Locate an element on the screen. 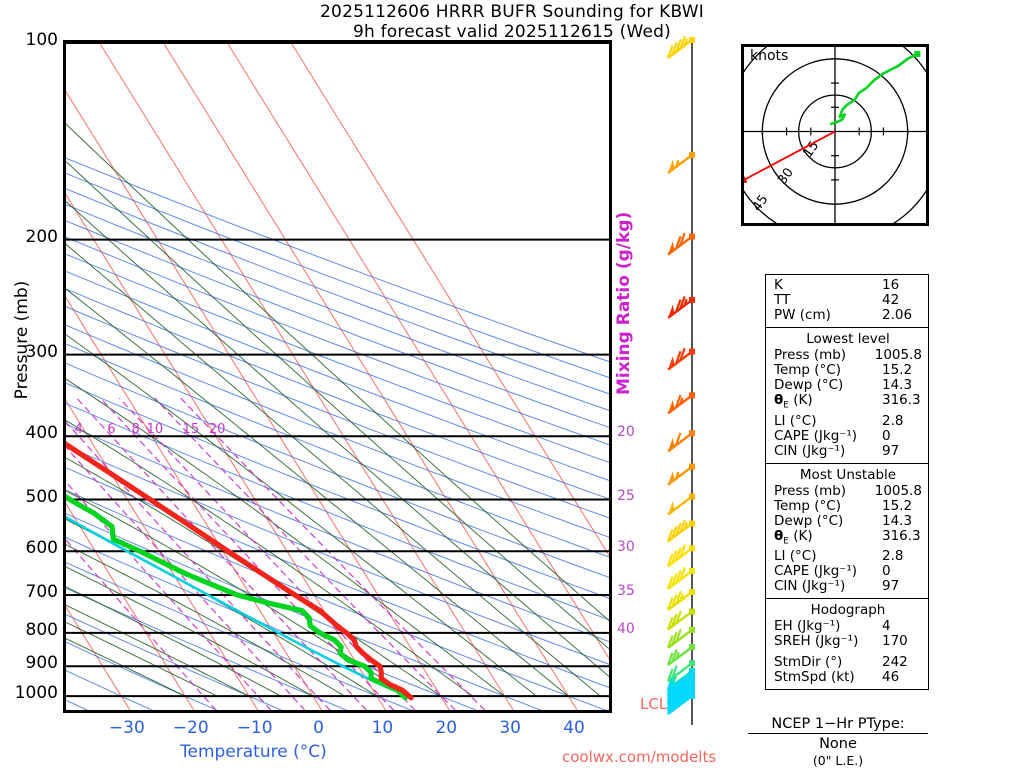 This screenshot has width=1024, height=768. hodograph-trace is located at coordinates (873, 89).